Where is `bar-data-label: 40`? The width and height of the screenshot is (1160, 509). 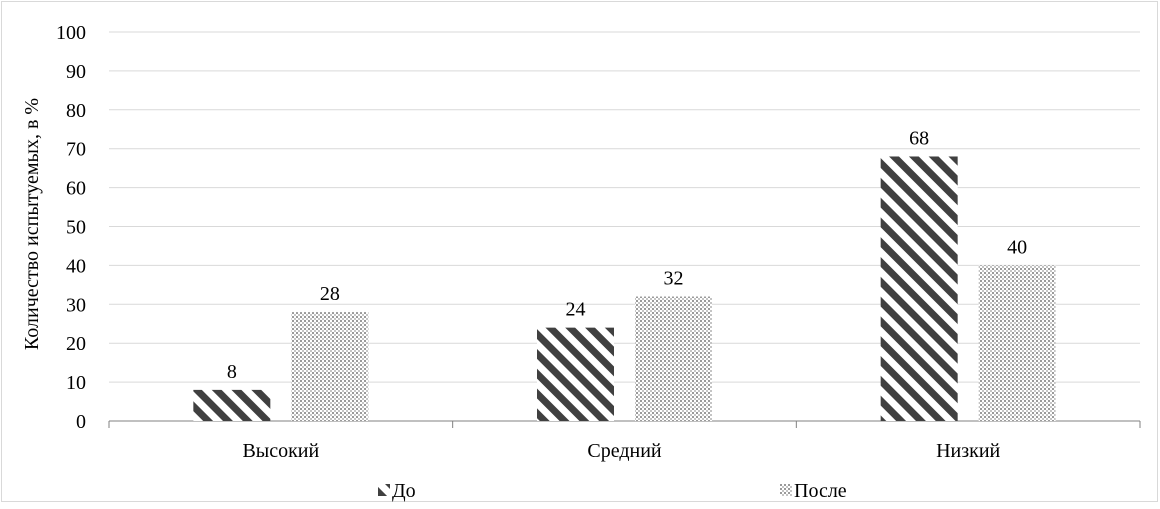 bar-data-label: 40 is located at coordinates (1017, 247).